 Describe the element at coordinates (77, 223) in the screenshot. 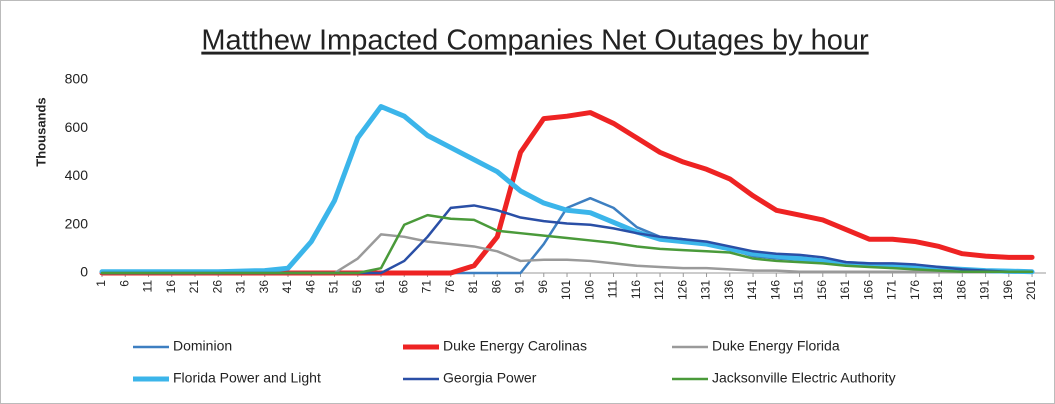

I see `y-tick-label: 200` at that location.